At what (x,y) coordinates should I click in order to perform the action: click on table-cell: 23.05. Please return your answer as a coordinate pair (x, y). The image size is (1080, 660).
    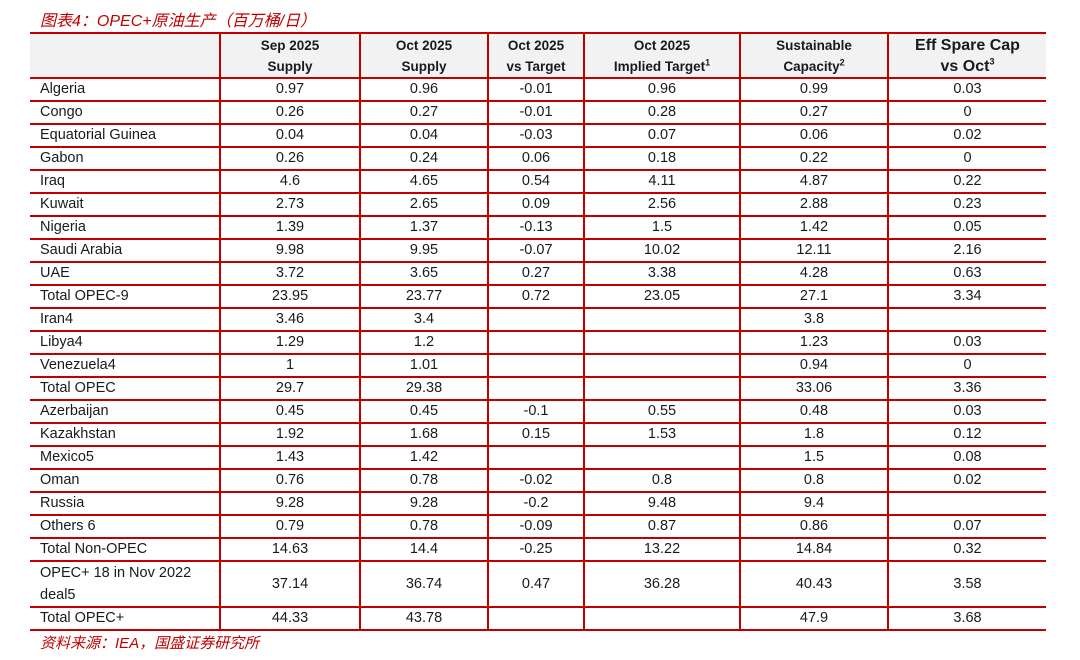
    Looking at the image, I should click on (662, 296).